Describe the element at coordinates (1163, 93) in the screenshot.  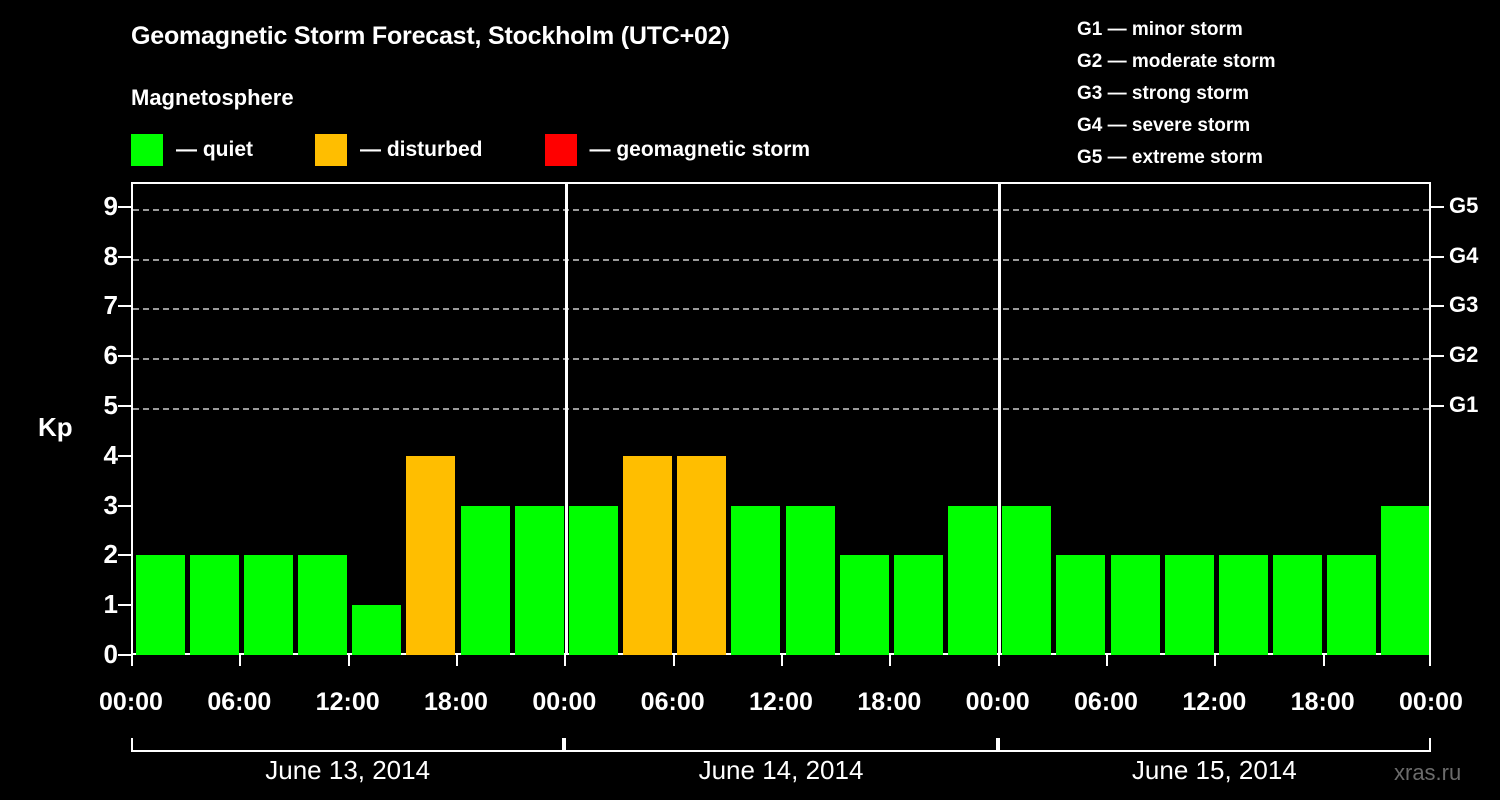
I see `gscale-row-g3: G3 — strong storm` at that location.